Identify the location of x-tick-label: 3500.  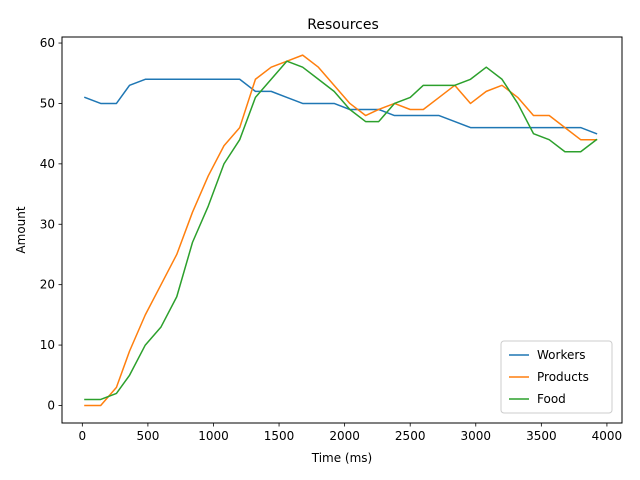
(541, 436).